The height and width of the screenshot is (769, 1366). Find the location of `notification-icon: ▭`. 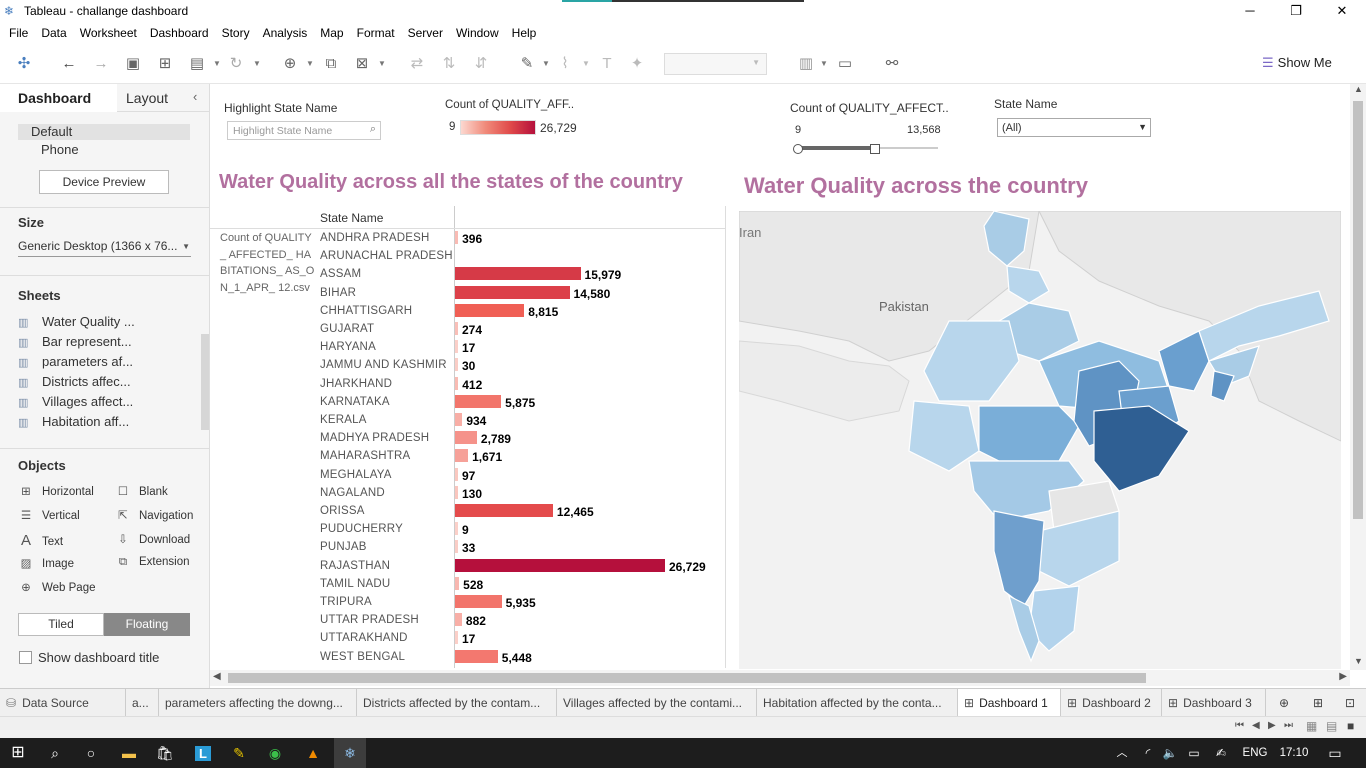

notification-icon: ▭ is located at coordinates (1335, 753).